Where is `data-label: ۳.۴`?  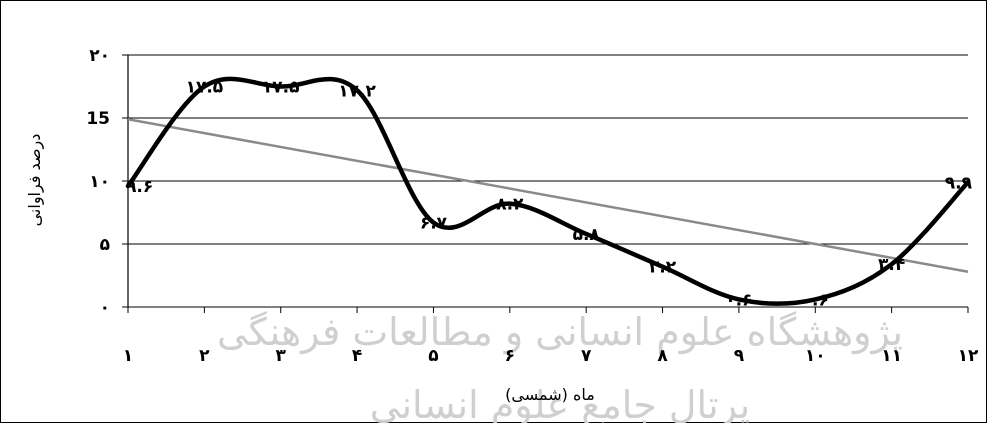 data-label: ۳.۴ is located at coordinates (891, 265).